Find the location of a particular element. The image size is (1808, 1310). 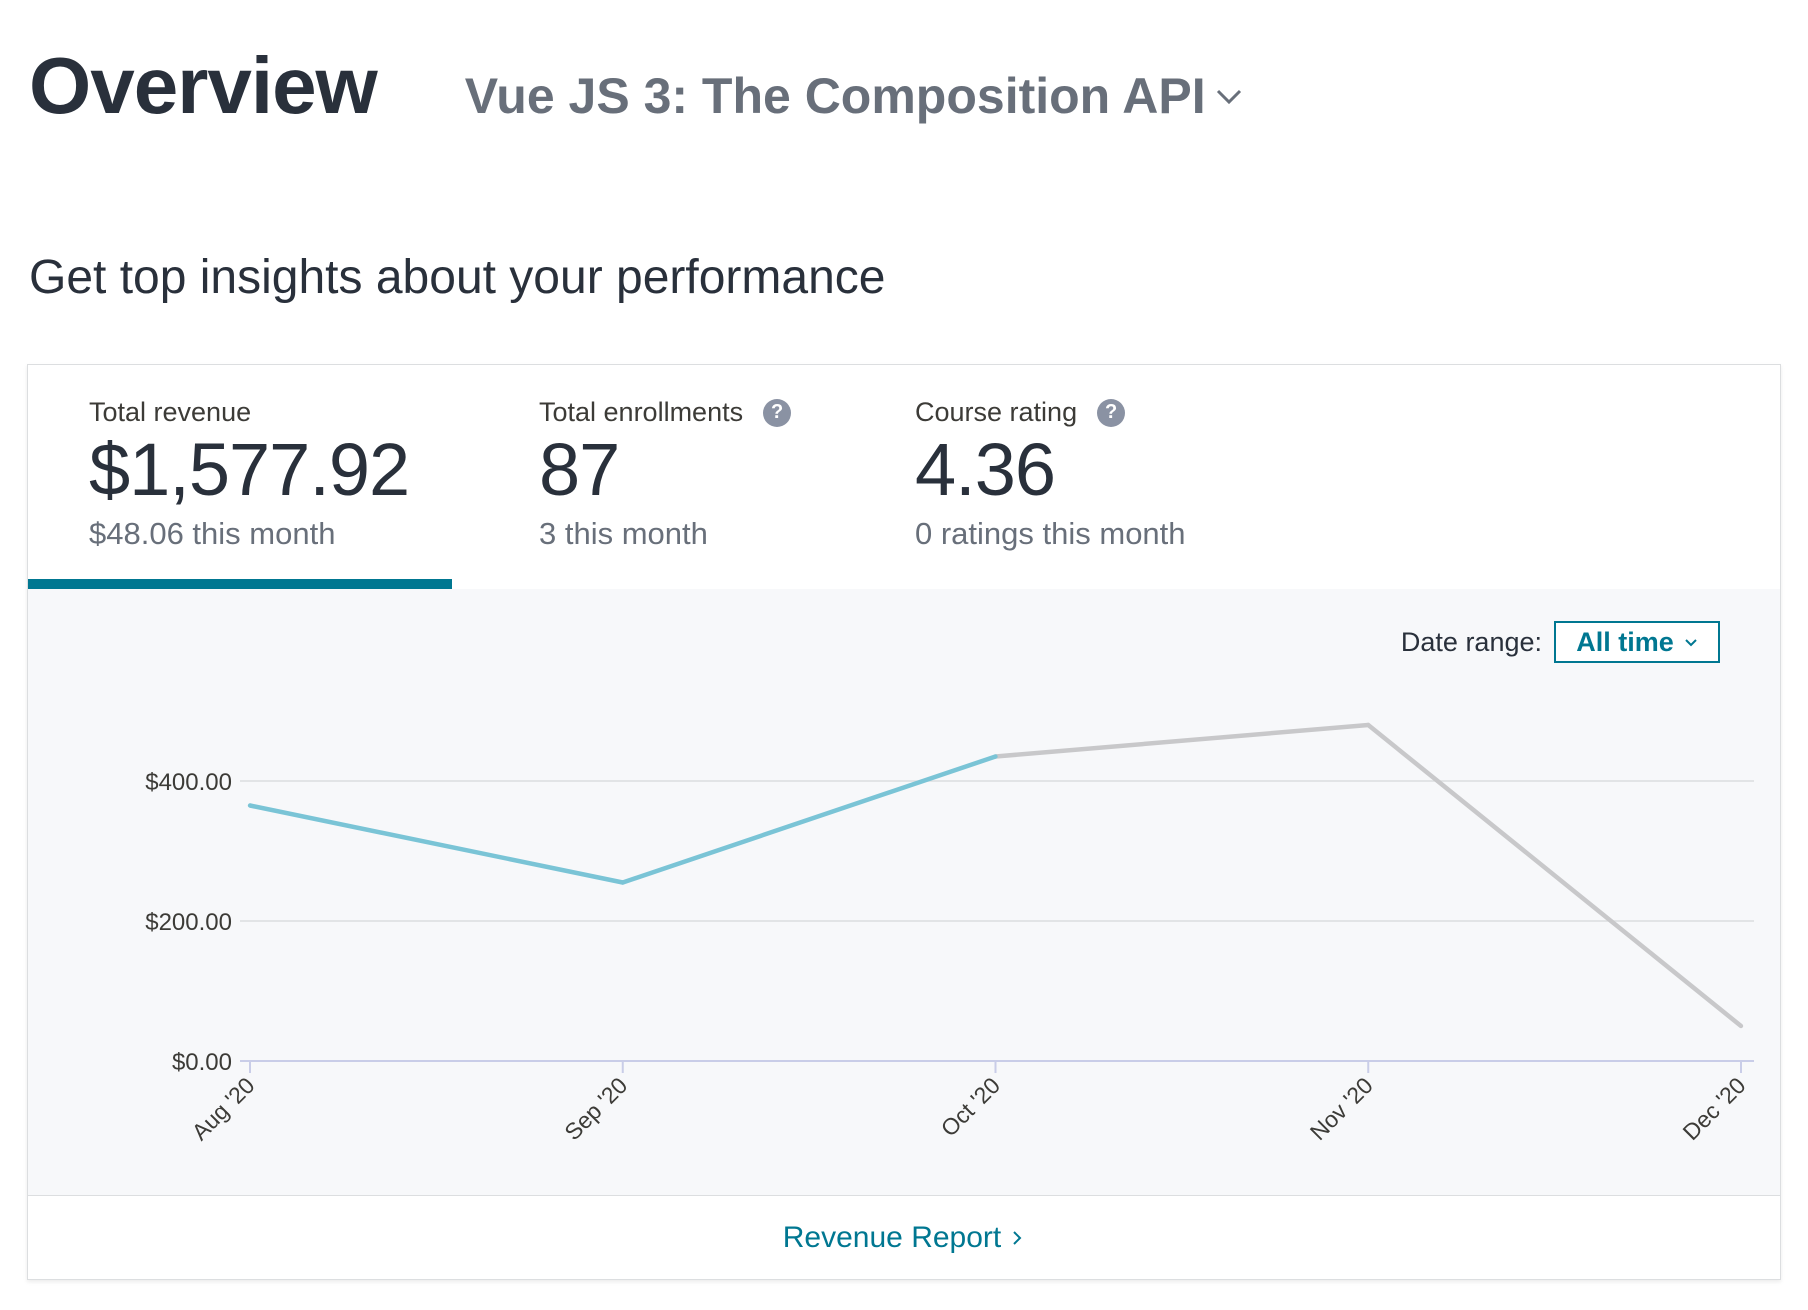

tab-label-text: Total revenue is located at coordinates (170, 412).